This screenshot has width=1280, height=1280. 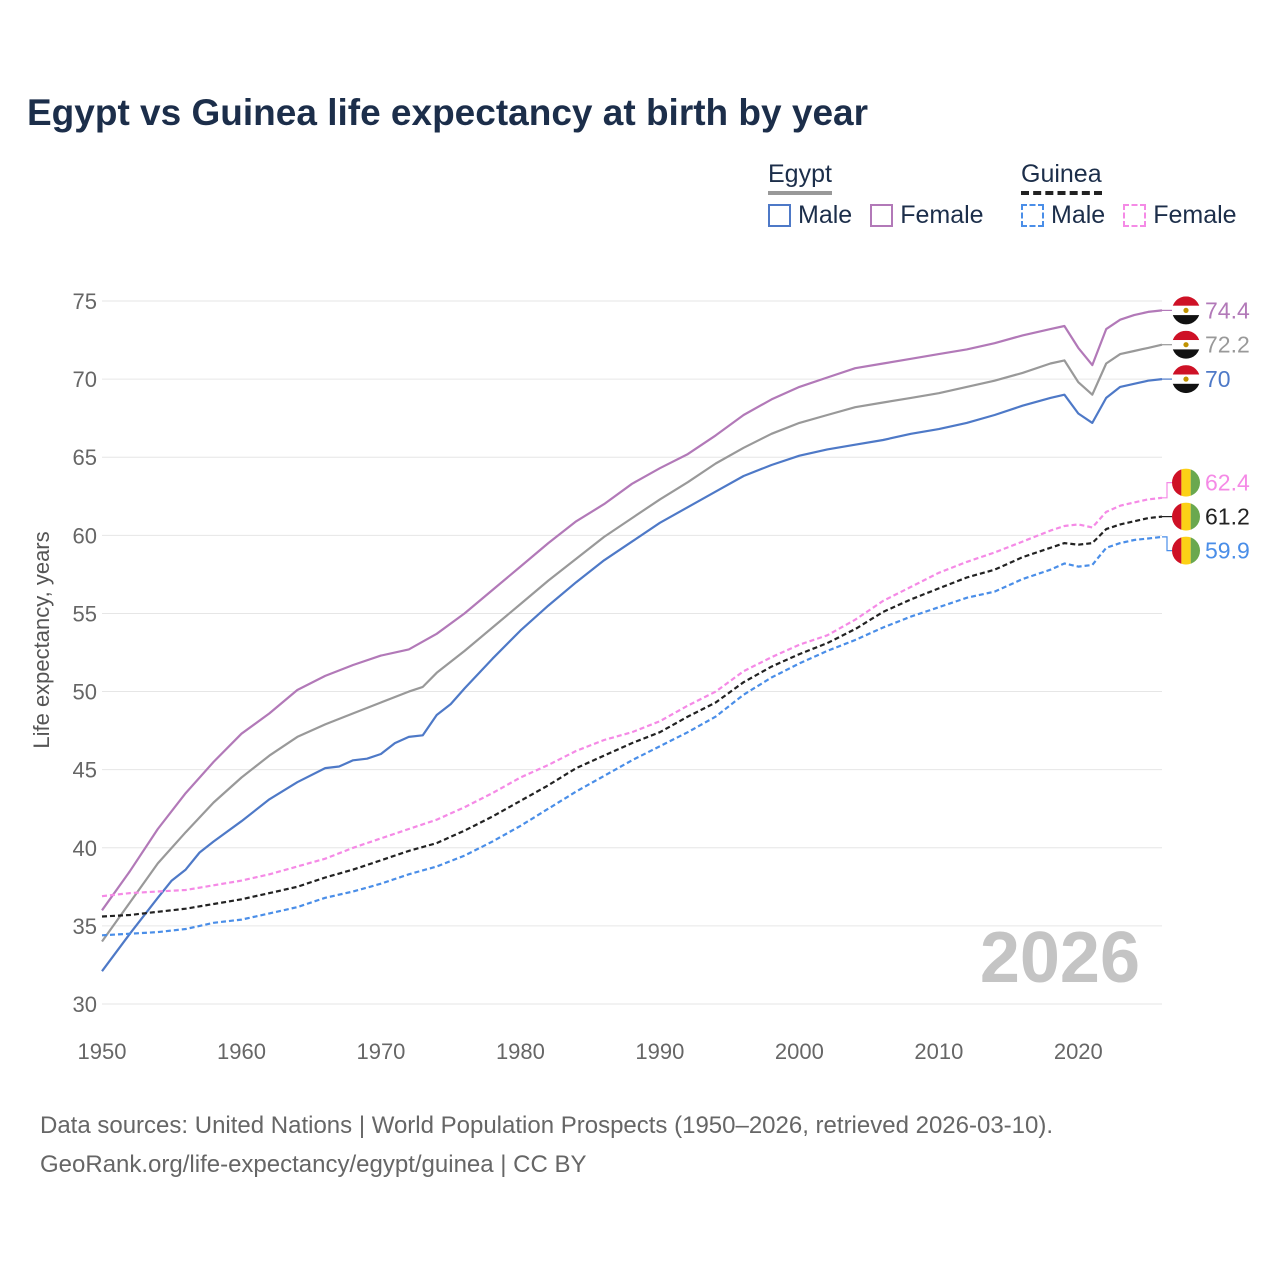 I want to click on end-value-label-egypt-female: 74.4, so click(x=1227, y=310).